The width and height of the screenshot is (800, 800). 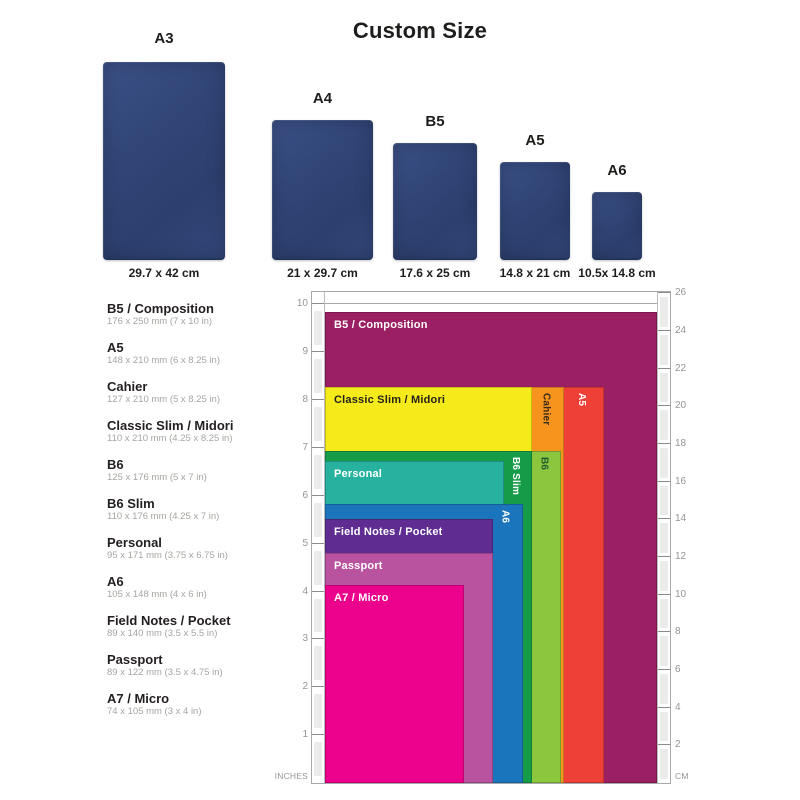 What do you see at coordinates (546, 409) in the screenshot?
I see `size-label-cahier: Cahier` at bounding box center [546, 409].